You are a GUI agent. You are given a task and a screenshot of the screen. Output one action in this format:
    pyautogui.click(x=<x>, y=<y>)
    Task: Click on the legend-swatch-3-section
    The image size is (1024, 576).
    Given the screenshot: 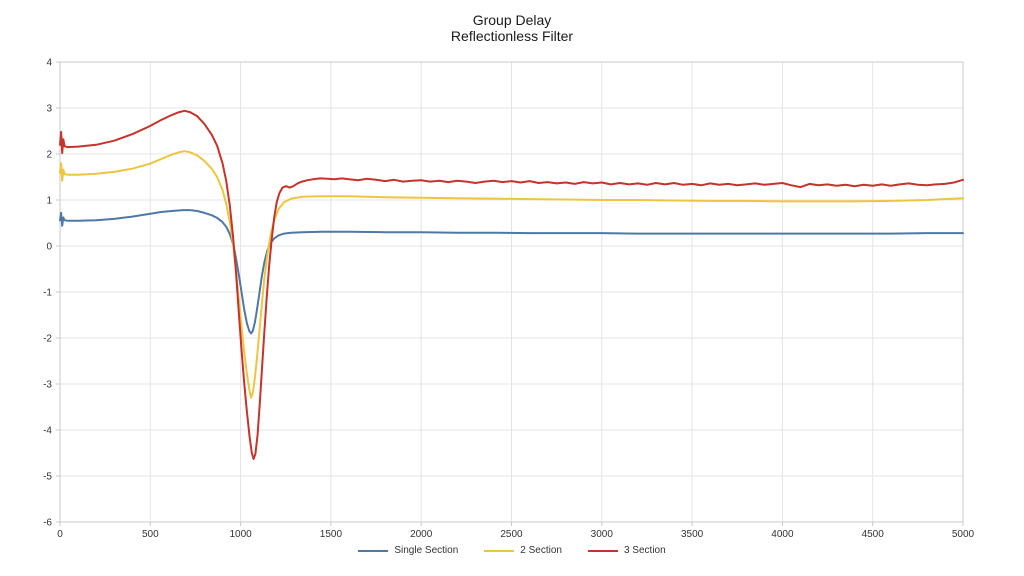 What is the action you would take?
    pyautogui.click(x=602, y=550)
    